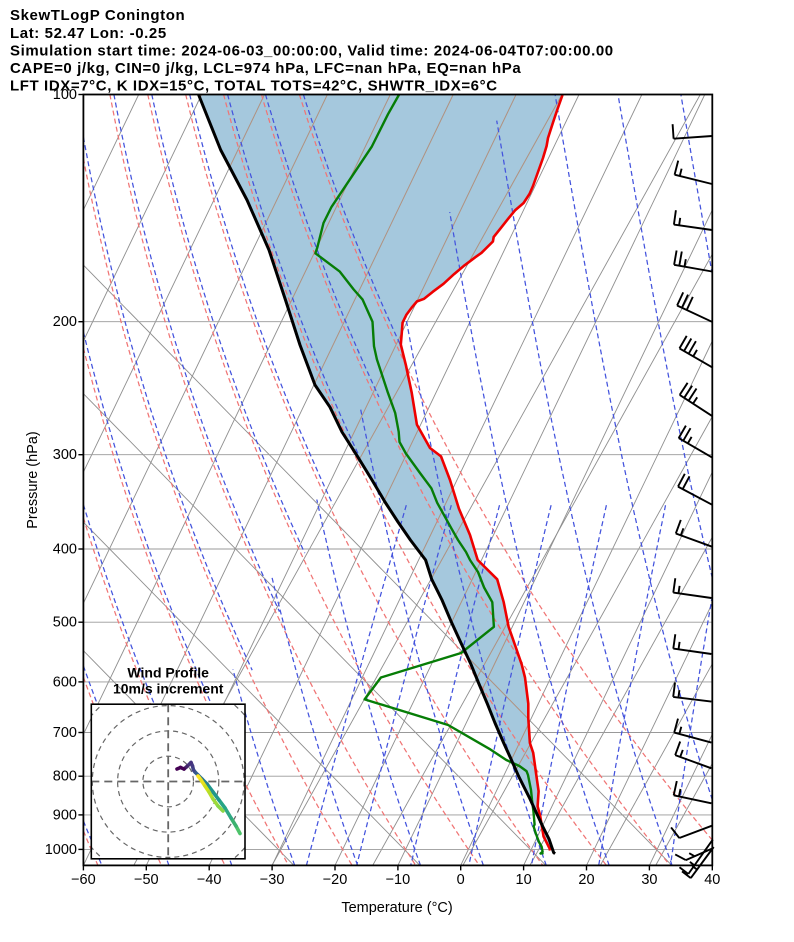 The image size is (794, 942). What do you see at coordinates (209, 880) in the screenshot?
I see `svg-text: −40` at bounding box center [209, 880].